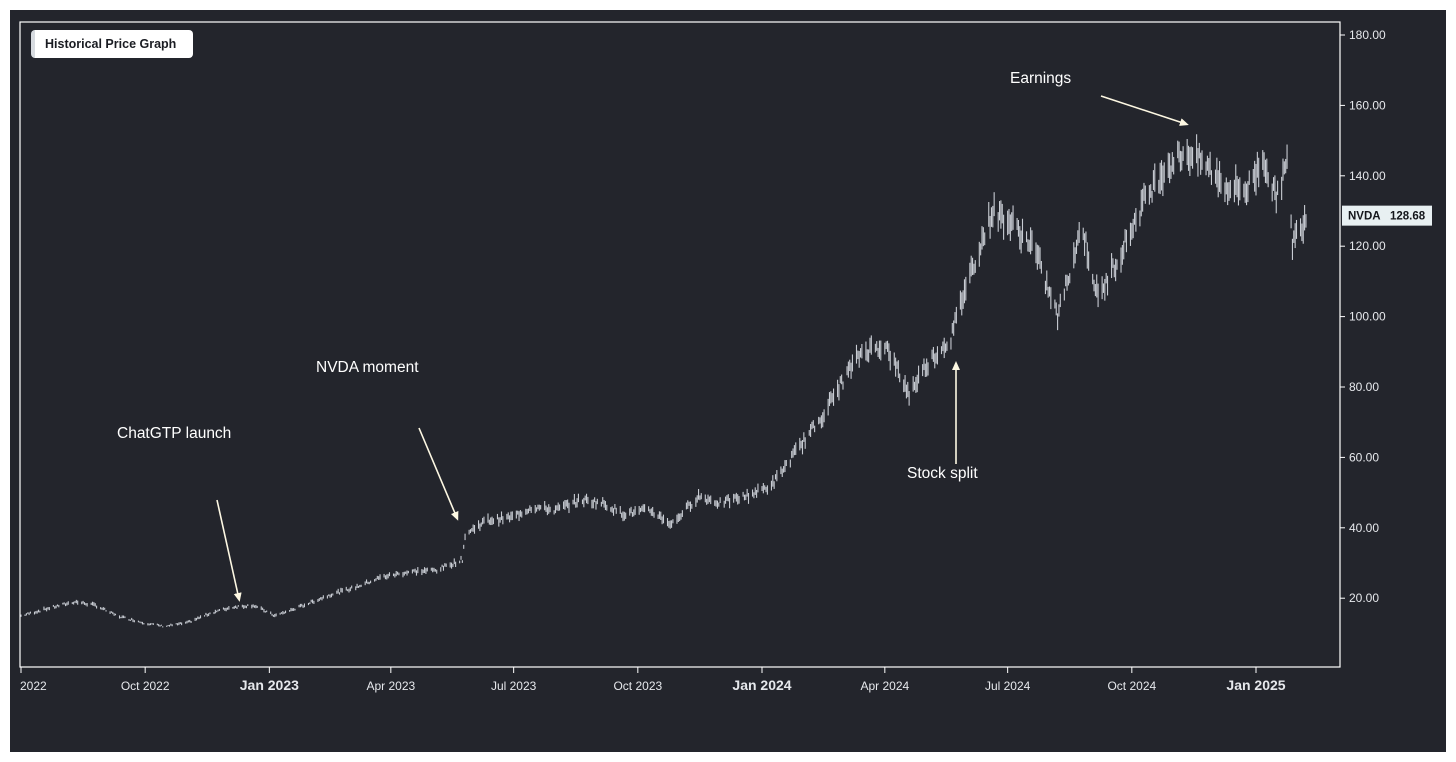  Describe the element at coordinates (1408, 217) in the screenshot. I see `price-badge-value: 128.68` at that location.